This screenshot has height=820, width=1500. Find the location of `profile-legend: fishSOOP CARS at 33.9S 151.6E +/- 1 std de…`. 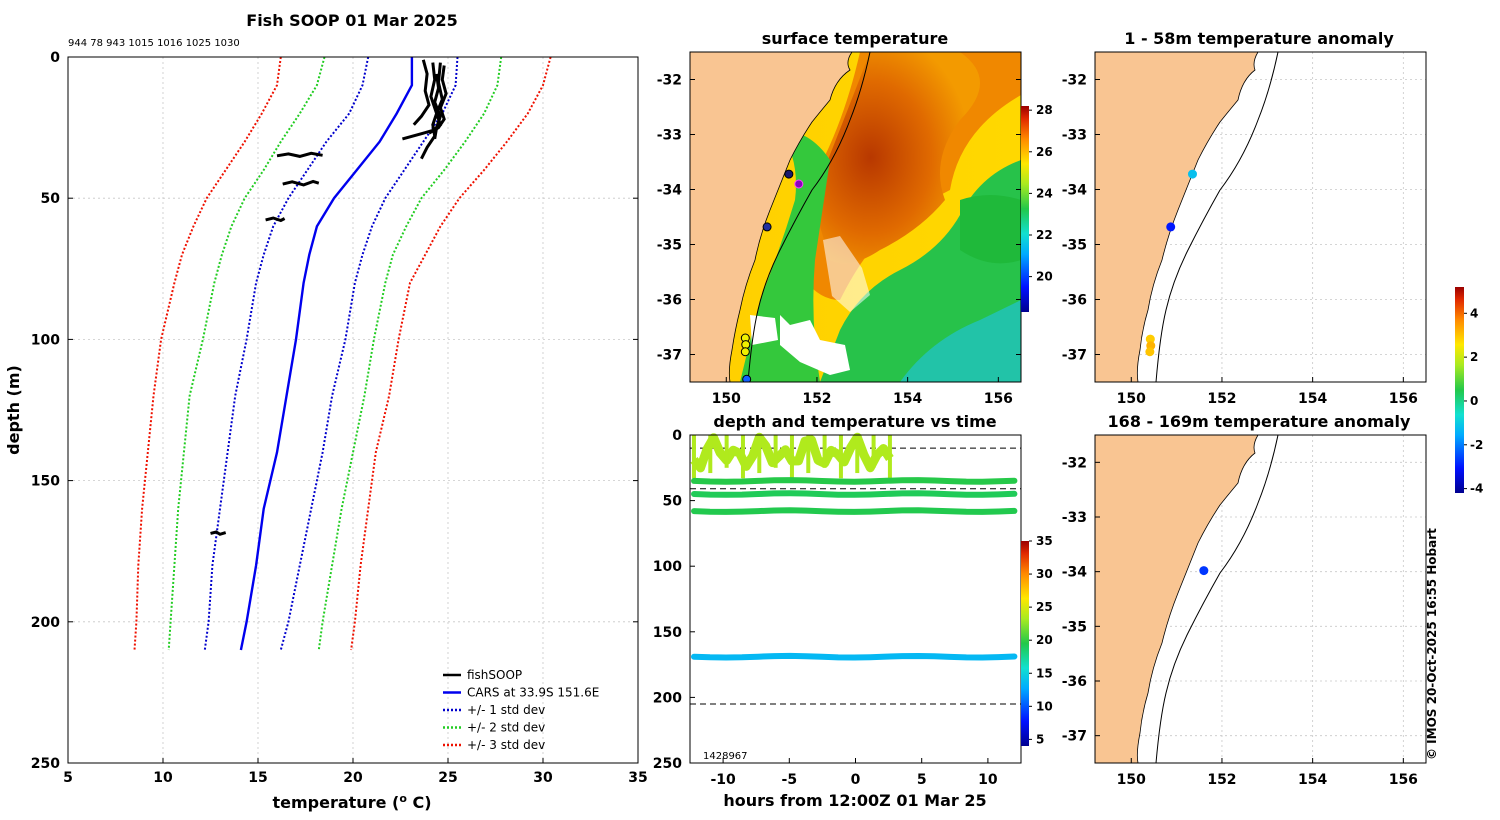

profile-legend: fishSOOP CARS at 33.9S 151.6E +/- 1 std de… is located at coordinates (521, 710).